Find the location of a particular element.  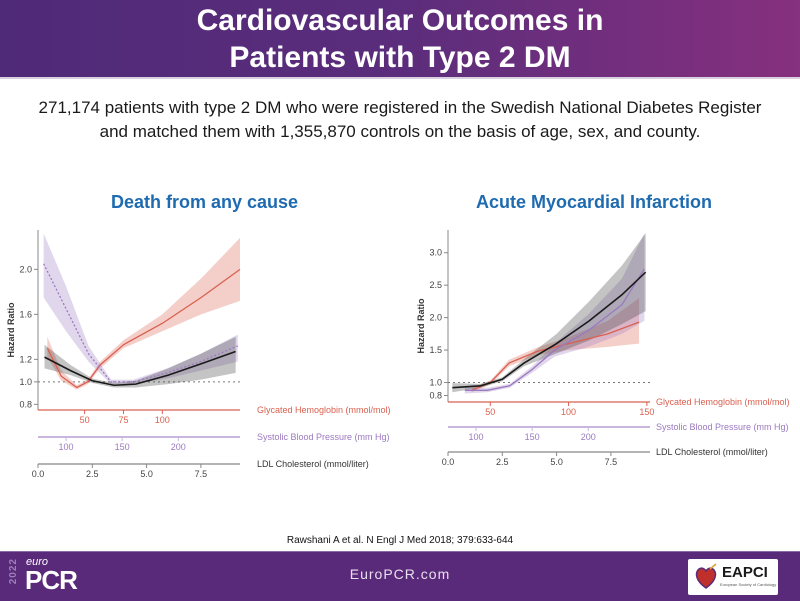

chart-title-ami: Acute Myocardial Infarction is located at coordinates (594, 202).